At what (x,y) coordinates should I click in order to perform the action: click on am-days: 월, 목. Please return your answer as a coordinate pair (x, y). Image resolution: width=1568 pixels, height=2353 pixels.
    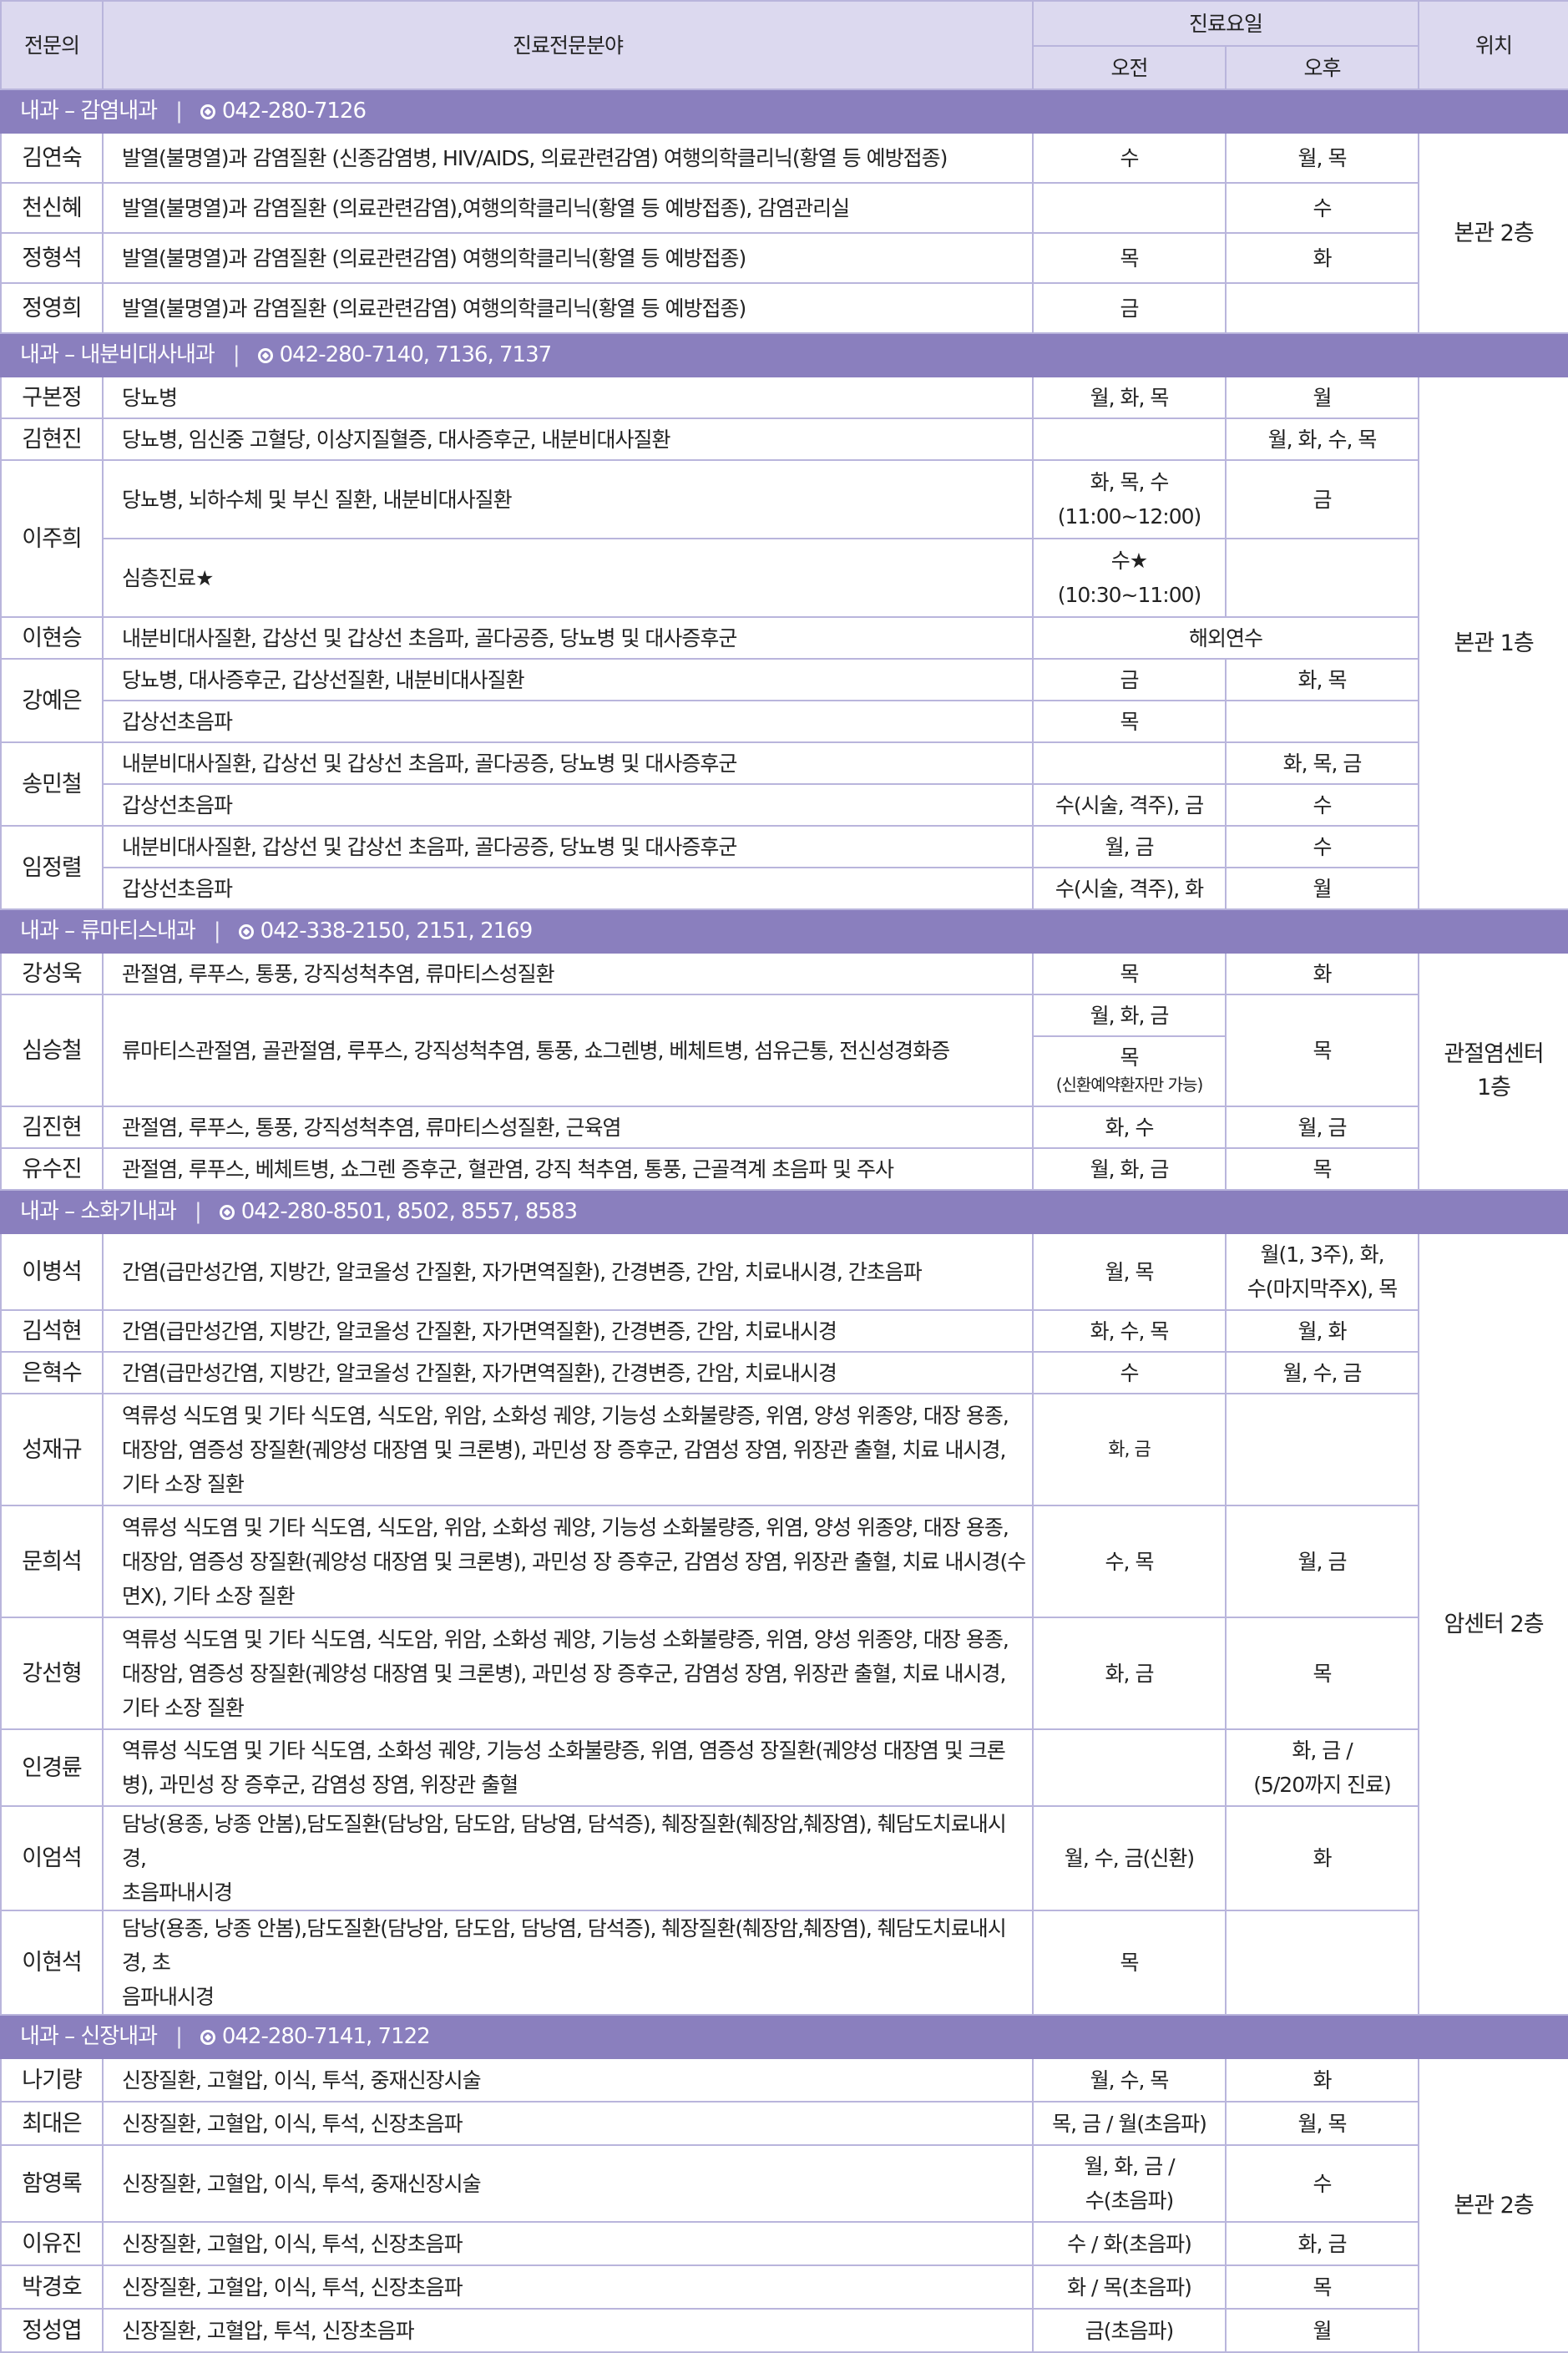
    Looking at the image, I should click on (1129, 1271).